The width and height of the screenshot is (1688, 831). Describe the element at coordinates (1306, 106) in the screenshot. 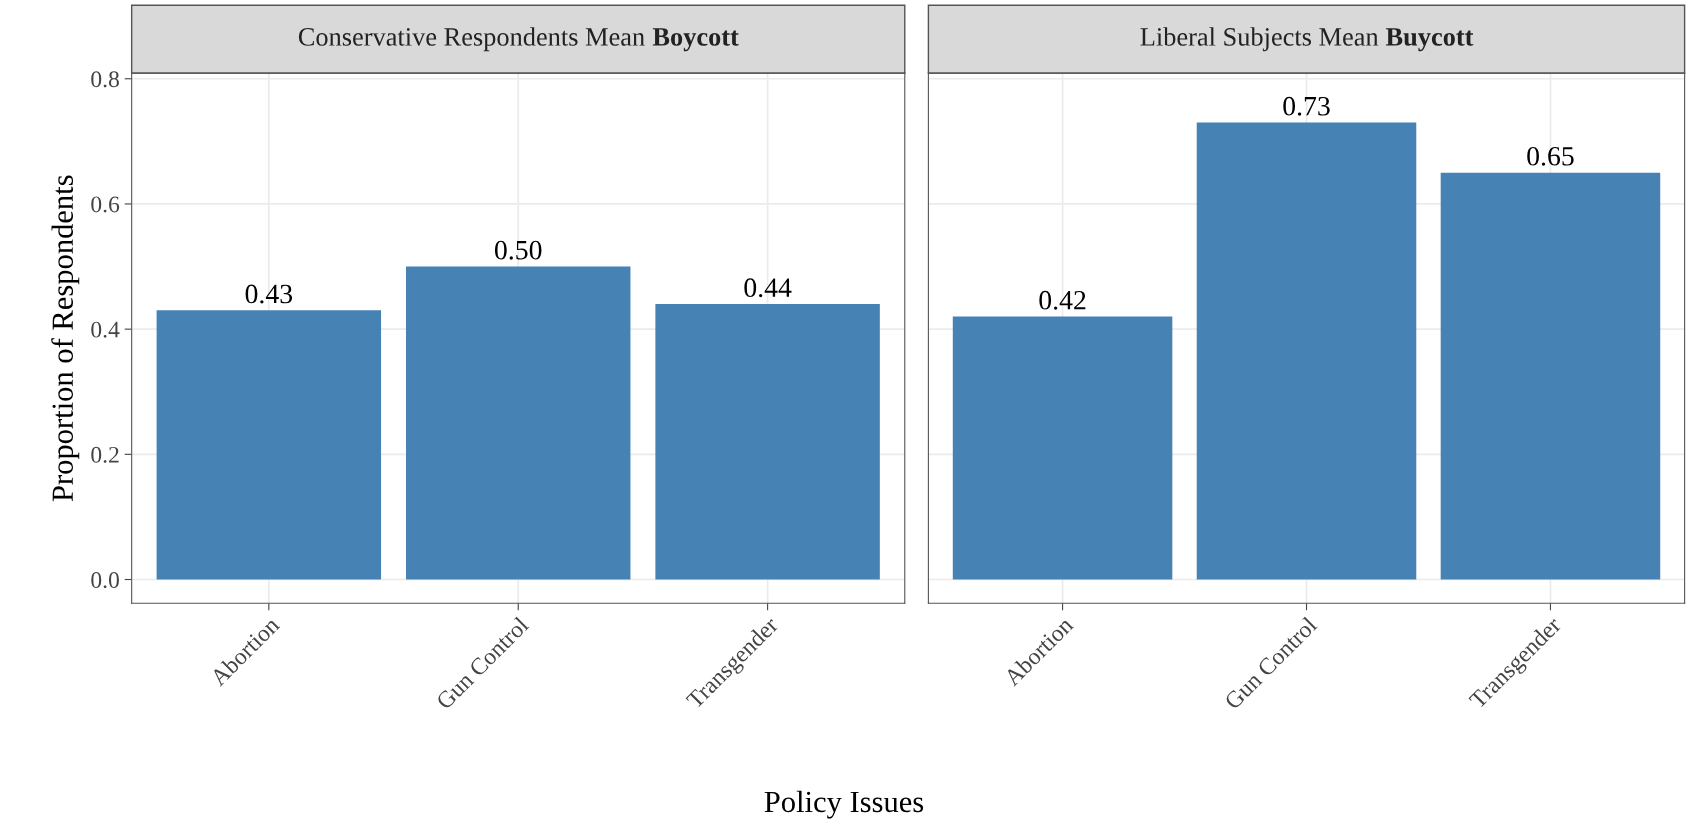

I see `data-label: 0.73` at that location.